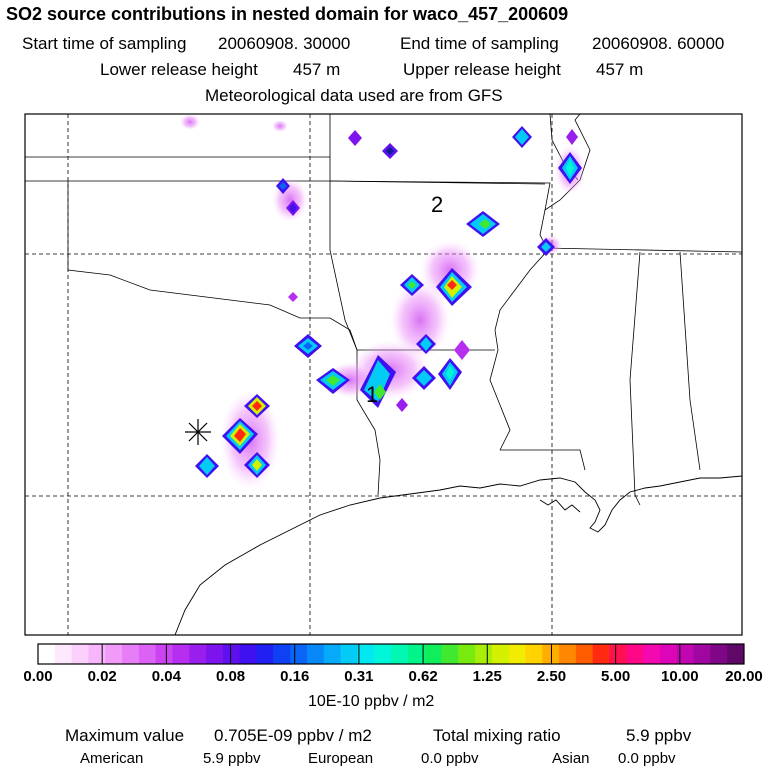  Describe the element at coordinates (230, 676) in the screenshot. I see `colorbar-tick-label: 0.08` at that location.